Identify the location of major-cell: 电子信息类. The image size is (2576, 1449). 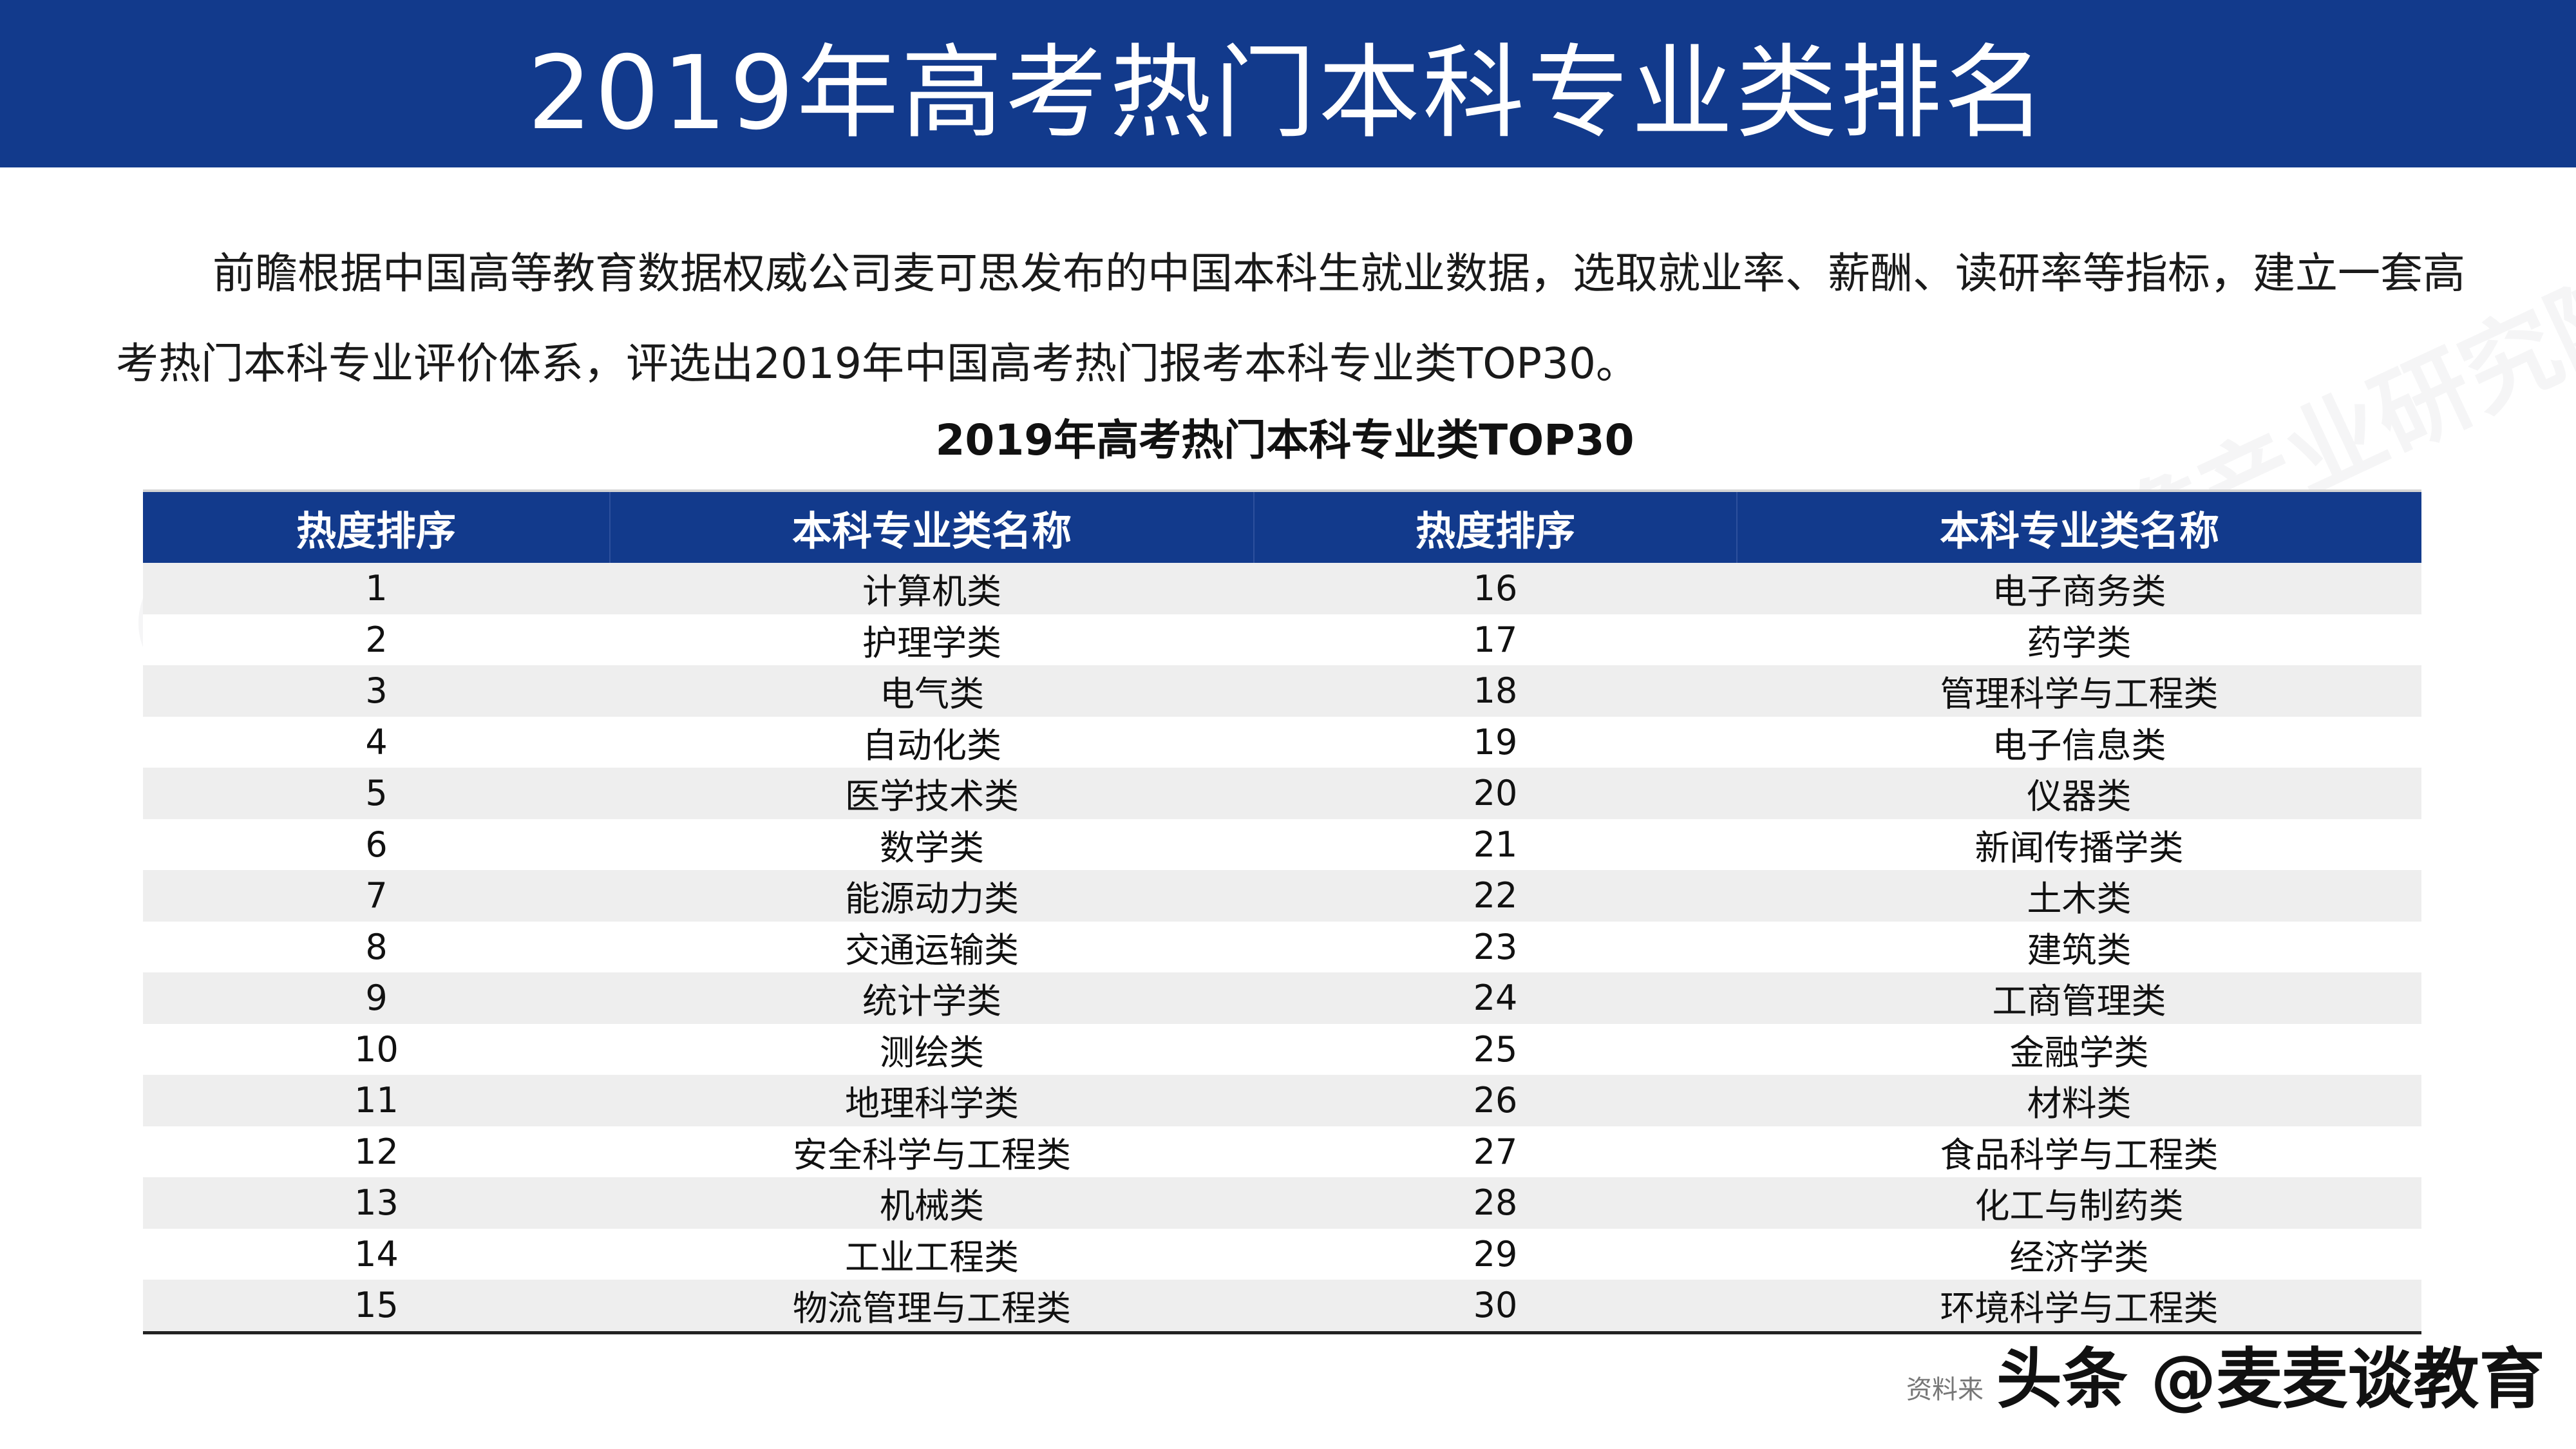
(2079, 742).